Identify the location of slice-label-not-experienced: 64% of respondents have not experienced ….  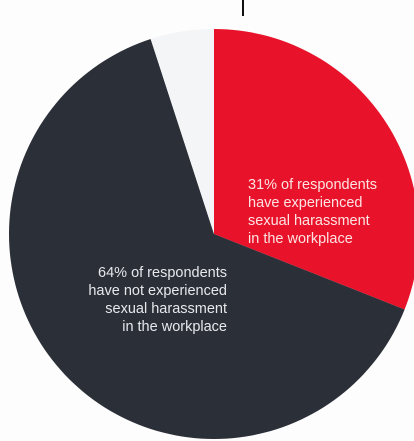
(157, 300).